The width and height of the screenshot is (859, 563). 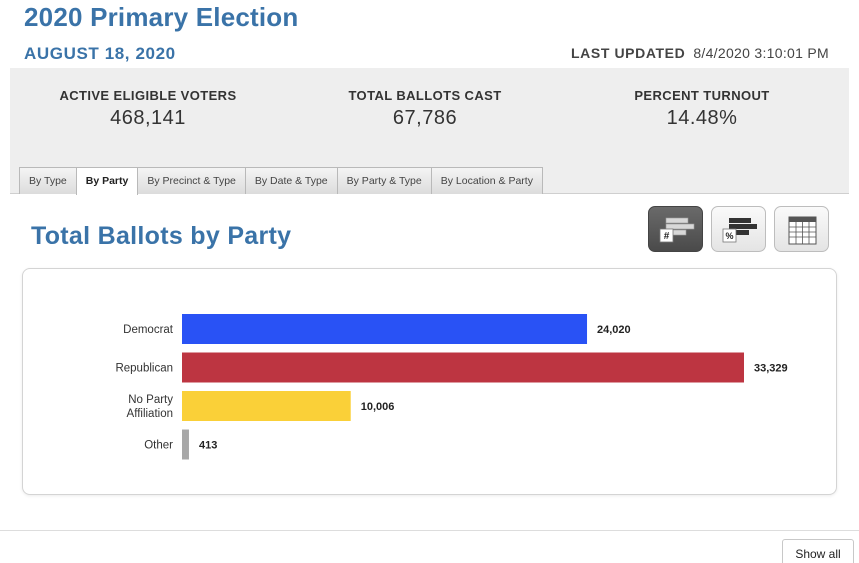 I want to click on count-chart-icon: #, so click(x=677, y=230).